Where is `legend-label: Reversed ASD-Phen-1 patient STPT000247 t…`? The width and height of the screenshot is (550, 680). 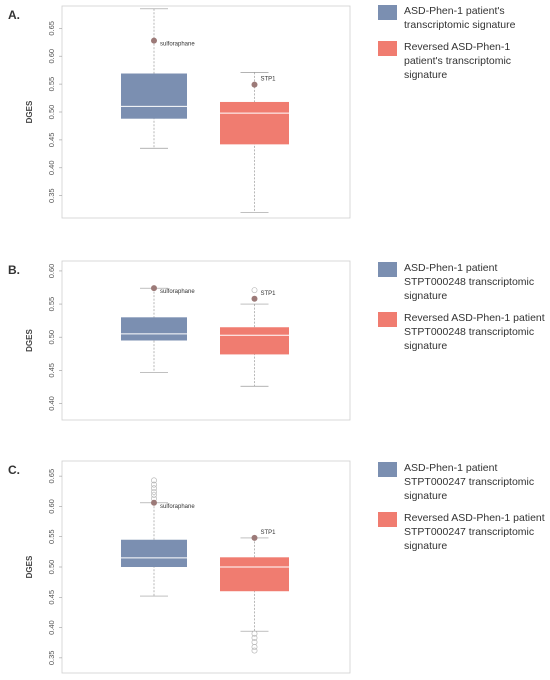 legend-label: Reversed ASD-Phen-1 patient STPT000247 t… is located at coordinates (474, 532).